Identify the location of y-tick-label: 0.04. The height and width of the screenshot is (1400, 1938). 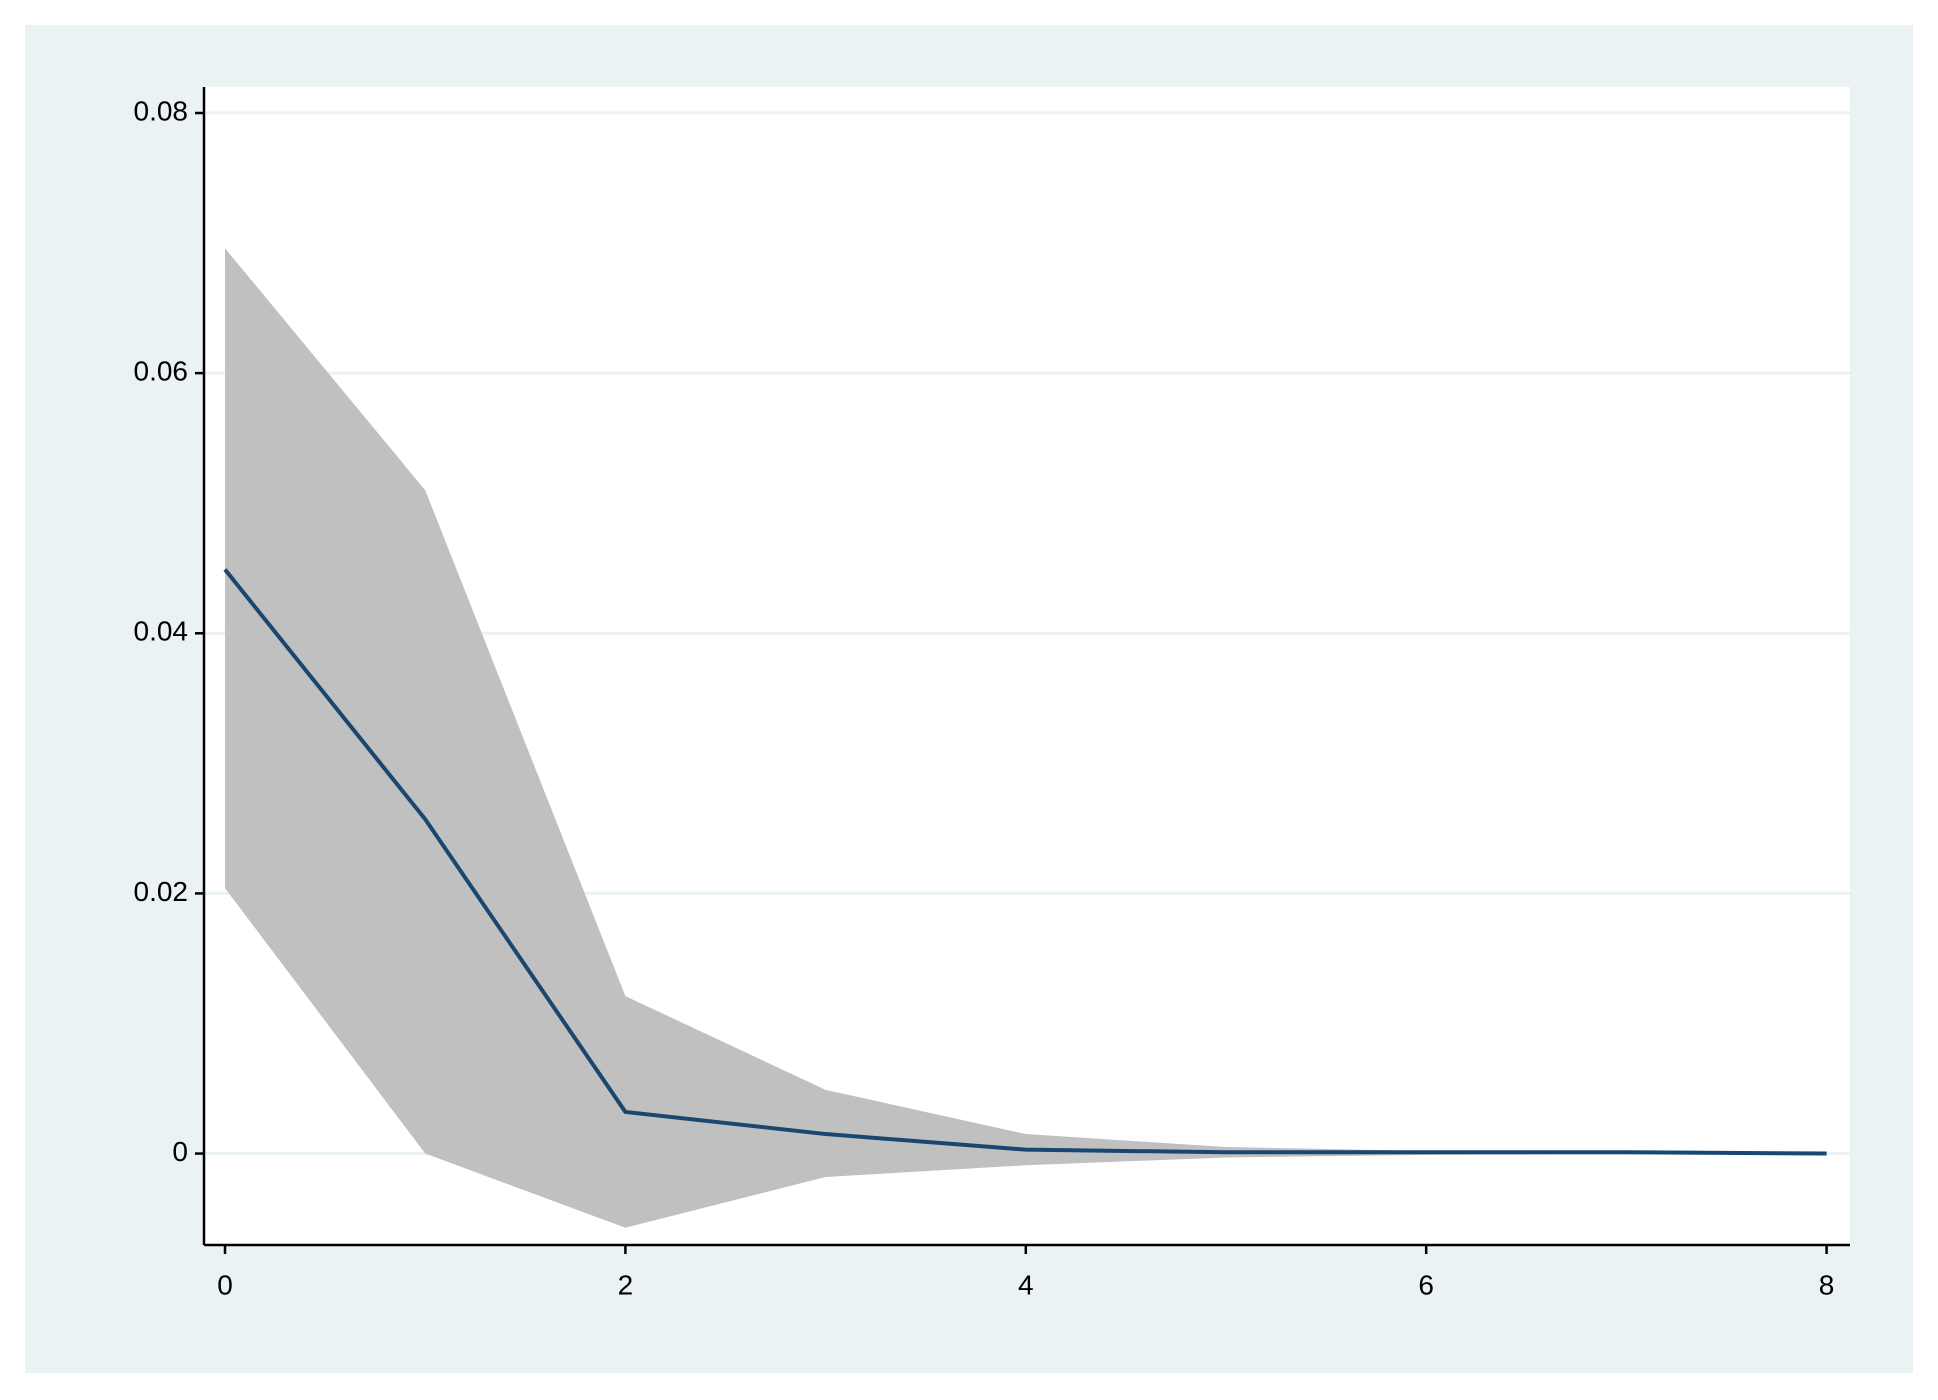
(161, 631).